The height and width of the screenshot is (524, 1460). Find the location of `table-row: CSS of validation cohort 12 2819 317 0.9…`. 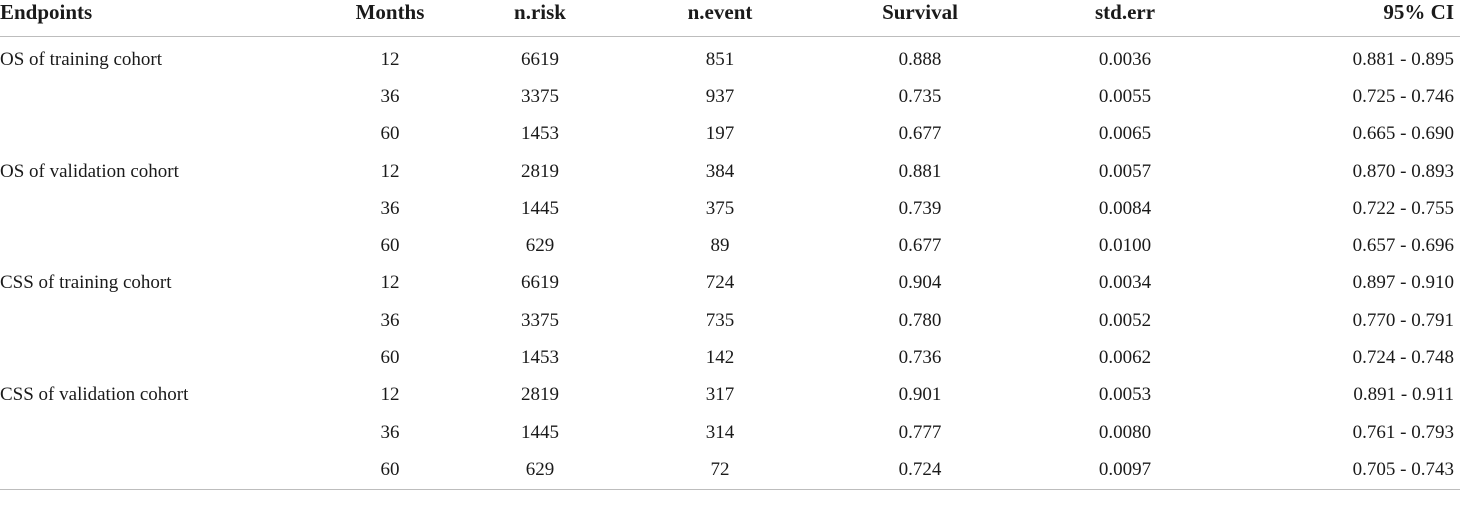

table-row: CSS of validation cohort 12 2819 317 0.9… is located at coordinates (730, 395).